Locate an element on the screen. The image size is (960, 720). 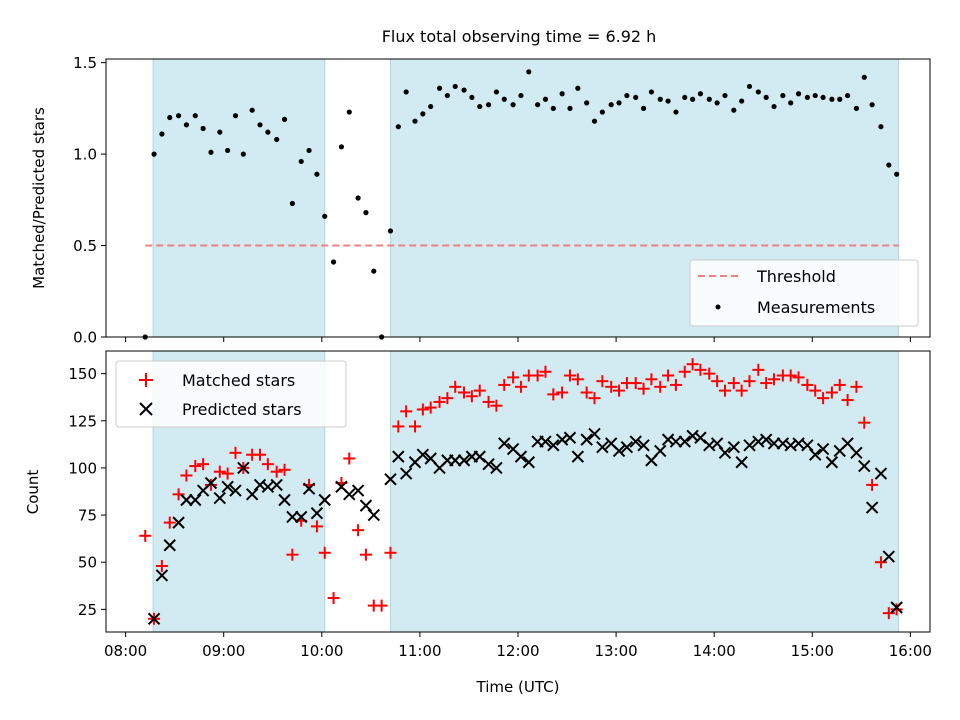
count-legend-box is located at coordinates (231, 394).